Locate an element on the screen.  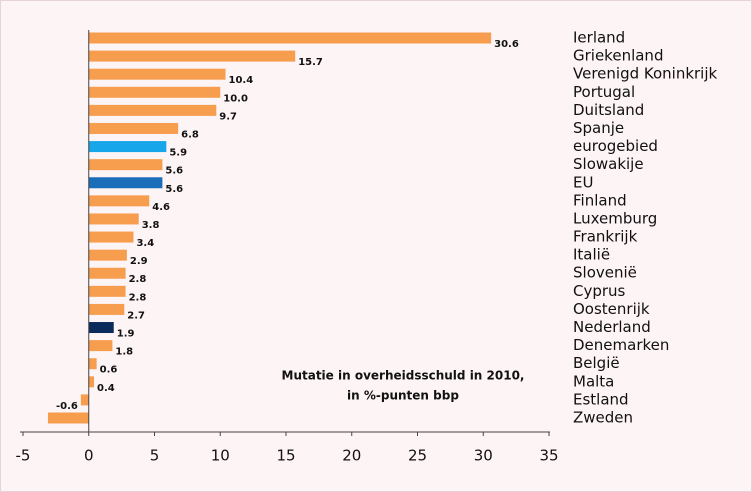
category-label: Cyprus is located at coordinates (599, 291).